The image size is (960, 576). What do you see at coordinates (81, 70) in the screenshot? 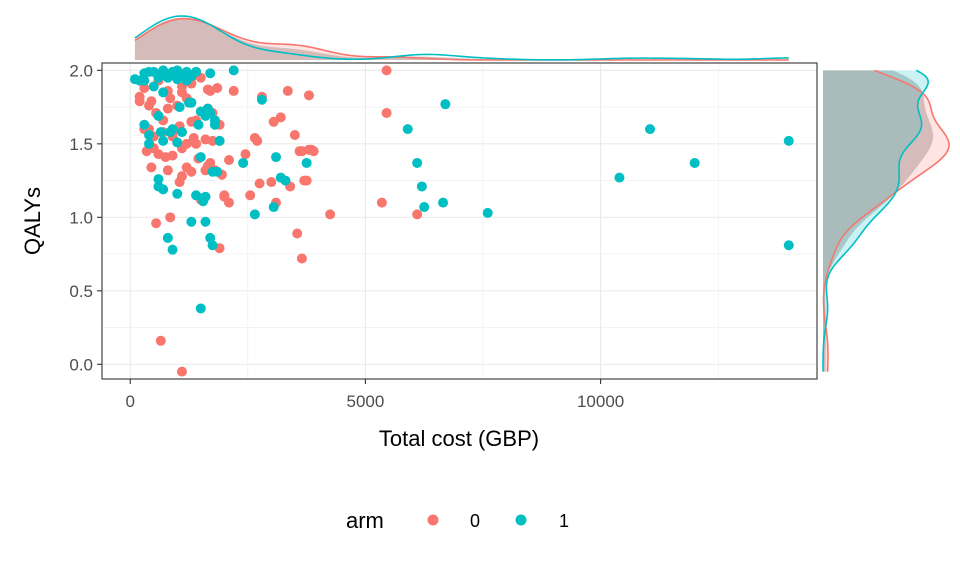
I see `y-tick-label: 2.0` at bounding box center [81, 70].